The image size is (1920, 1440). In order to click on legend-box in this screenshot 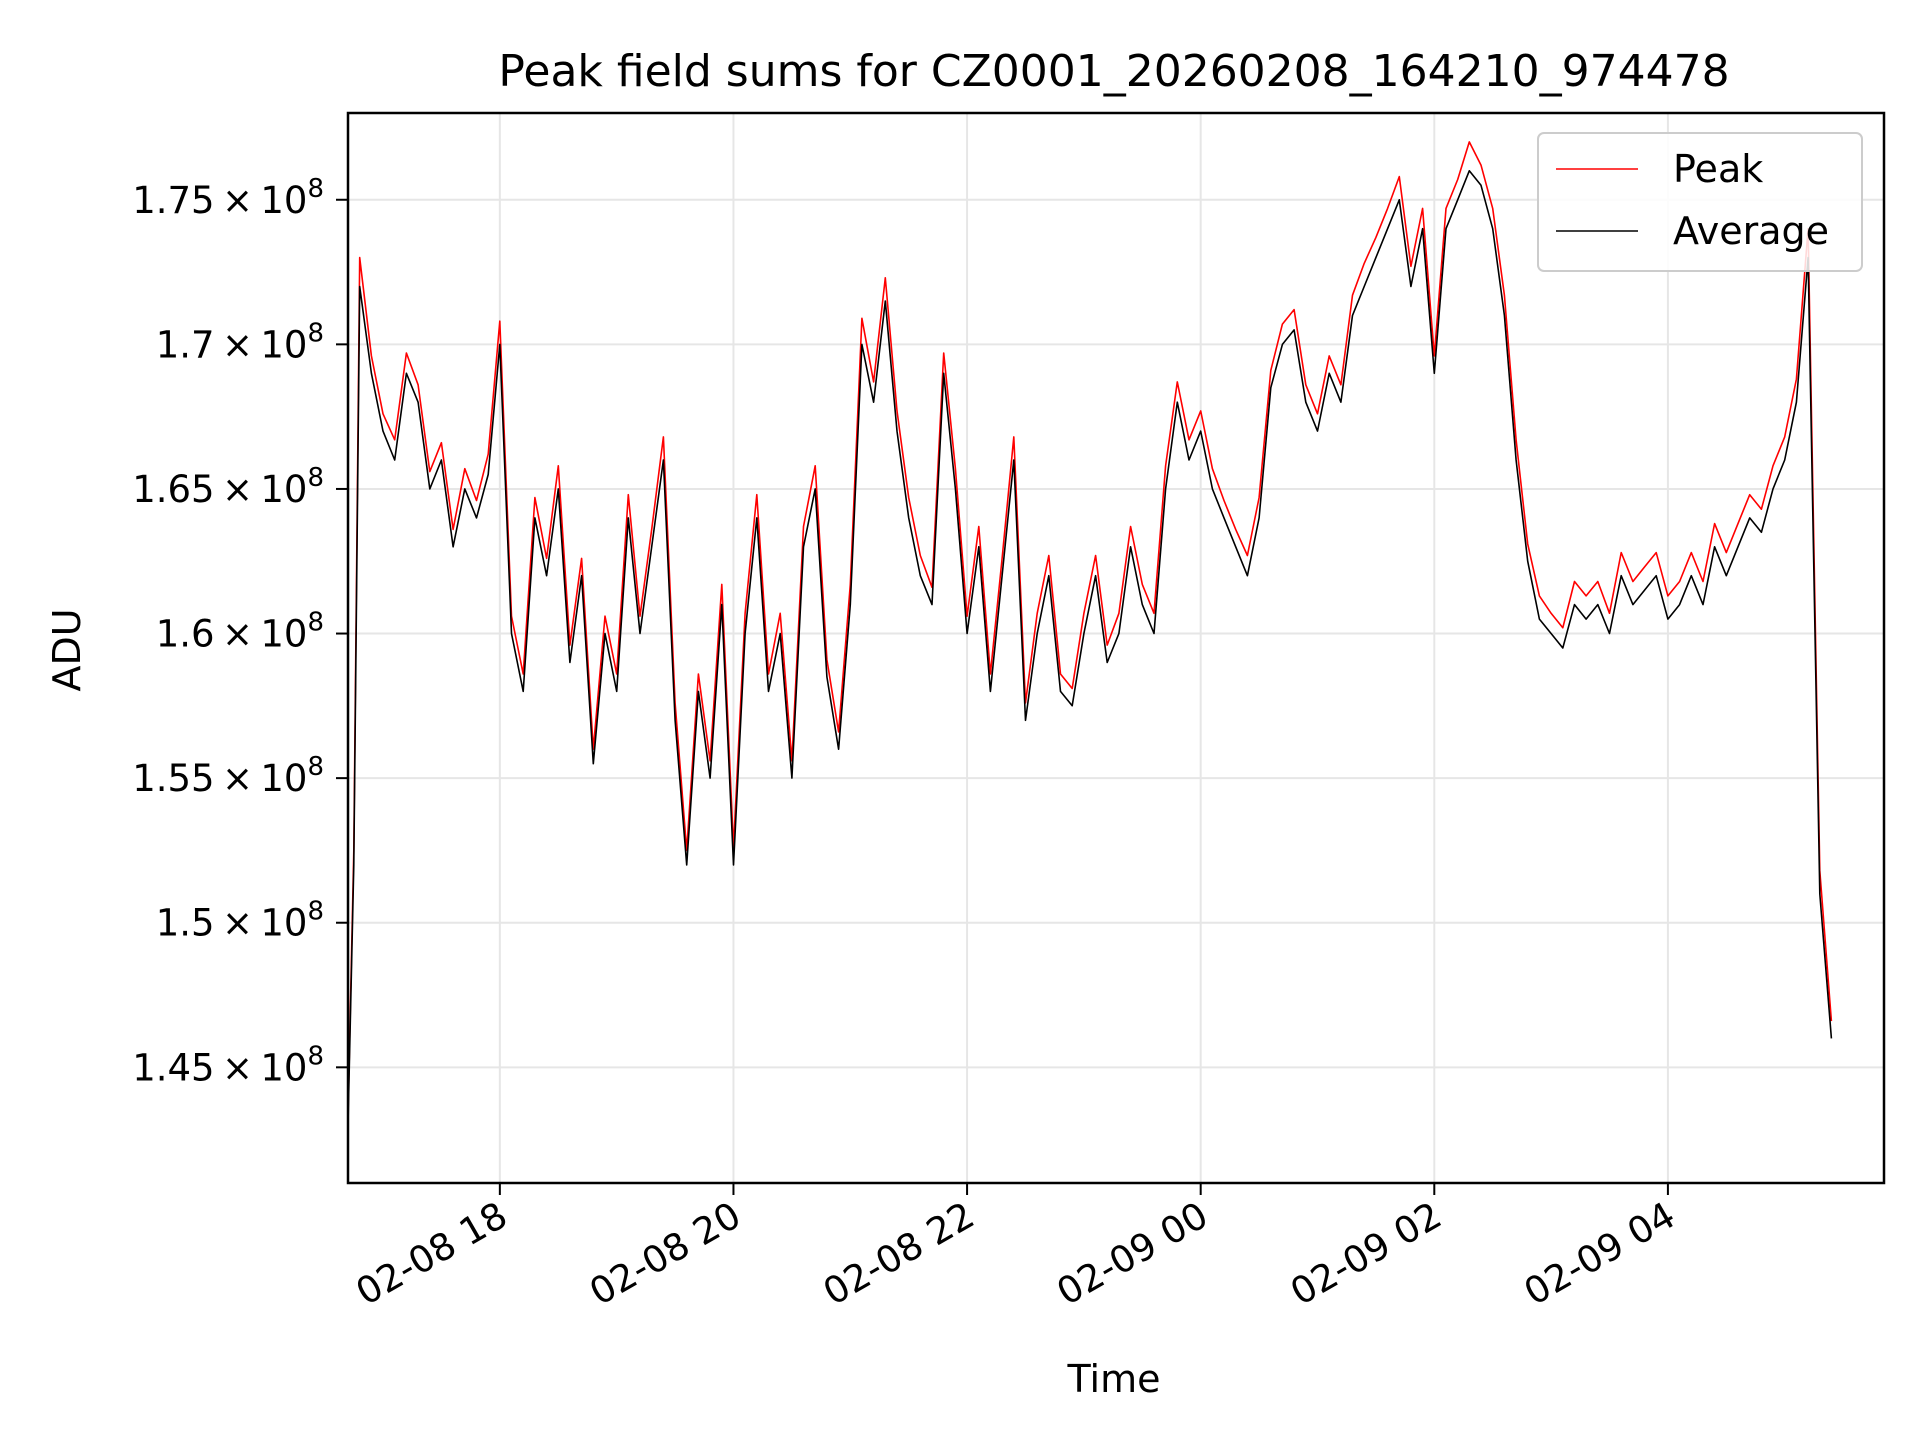, I will do `click(1700, 202)`.